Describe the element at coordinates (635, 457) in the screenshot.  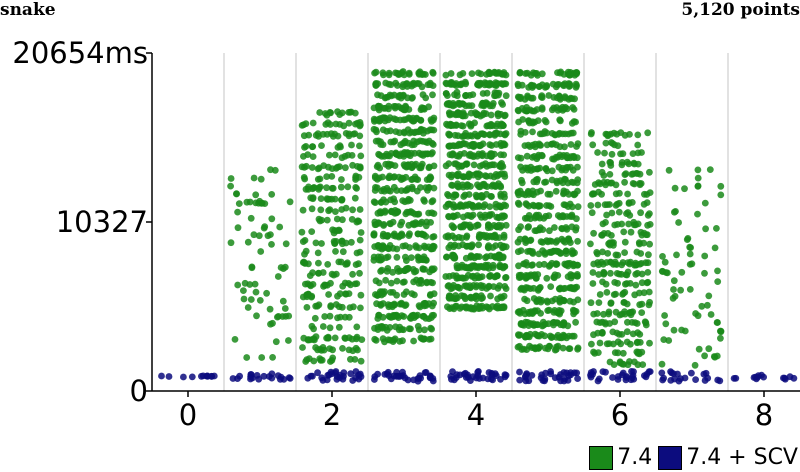
I see `legend-label: 7.4` at that location.